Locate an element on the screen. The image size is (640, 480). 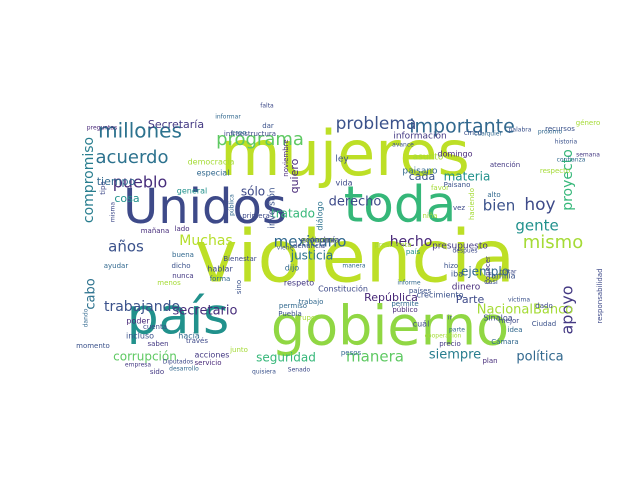
word-cloud-word: inversión is located at coordinates (272, 207).